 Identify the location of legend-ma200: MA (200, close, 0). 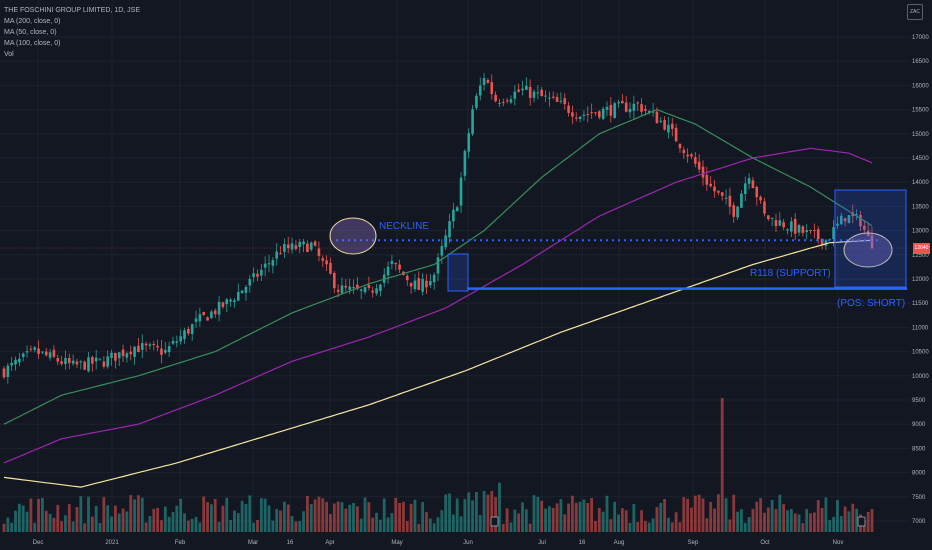
(32, 21).